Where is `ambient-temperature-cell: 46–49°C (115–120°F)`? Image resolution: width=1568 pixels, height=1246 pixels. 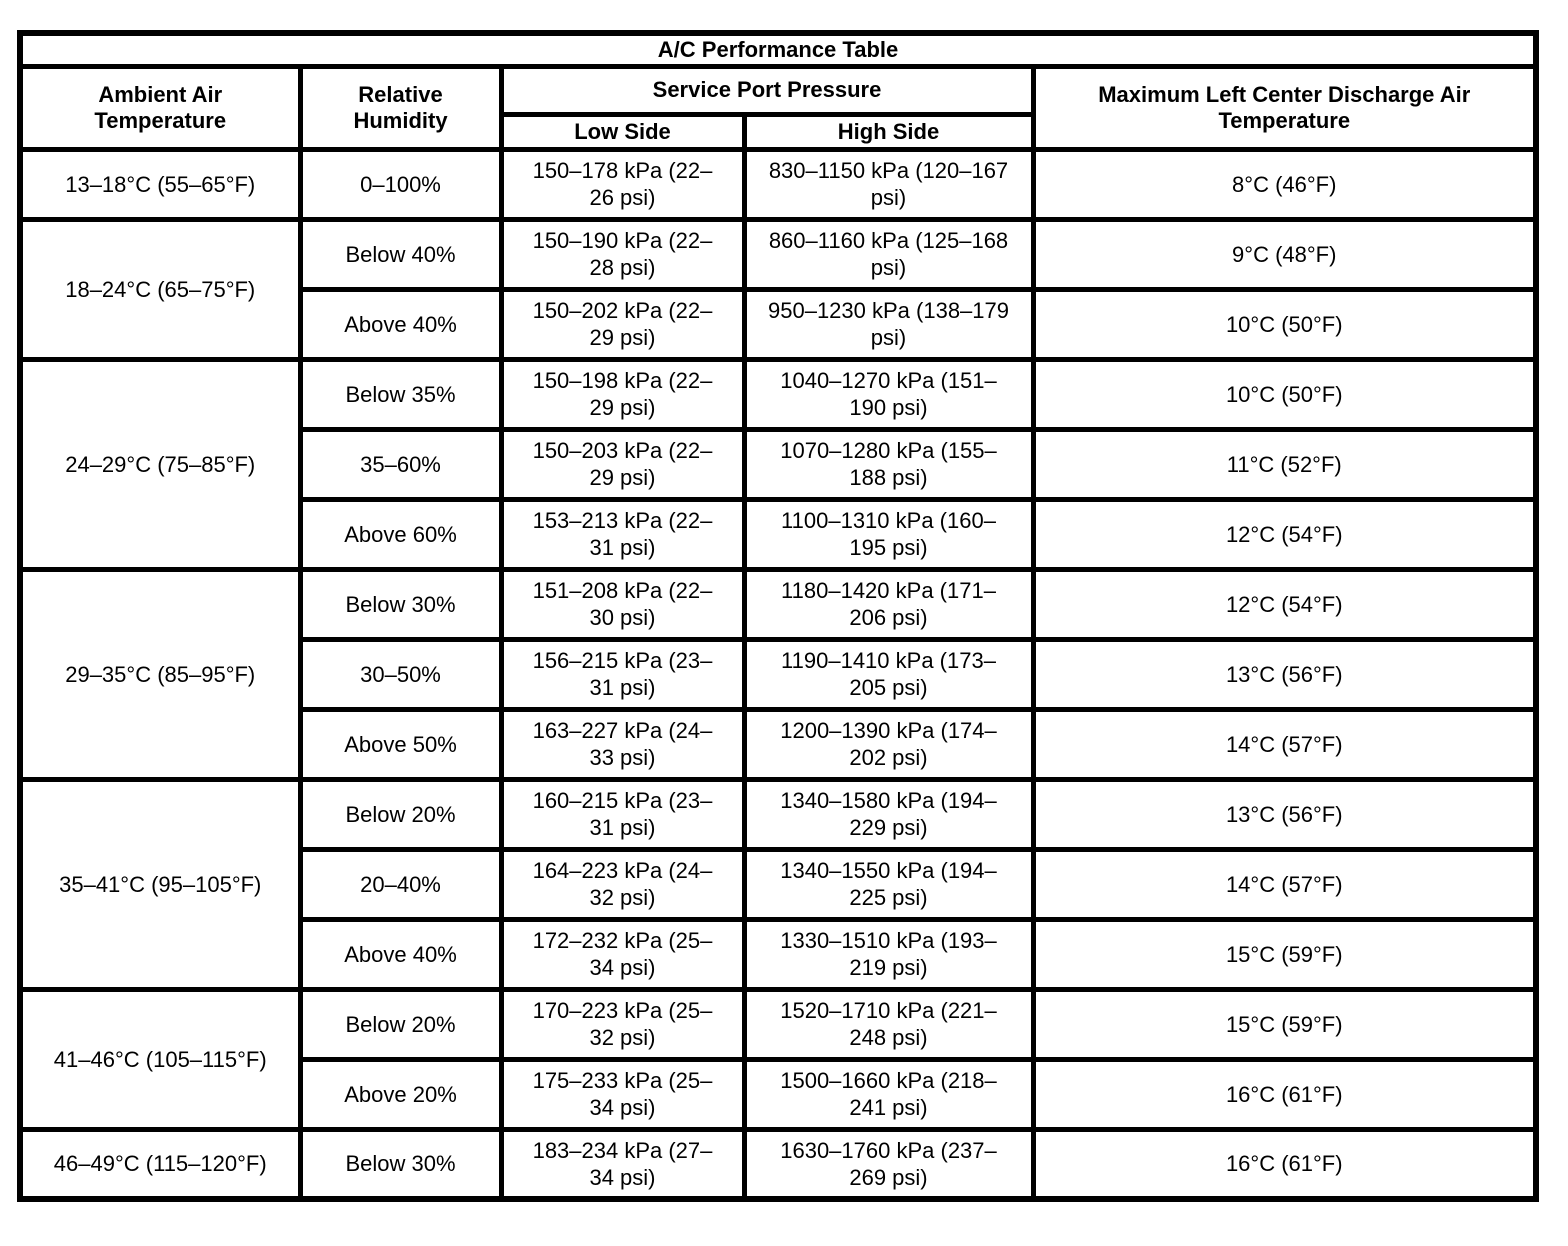 ambient-temperature-cell: 46–49°C (115–120°F) is located at coordinates (160, 1164).